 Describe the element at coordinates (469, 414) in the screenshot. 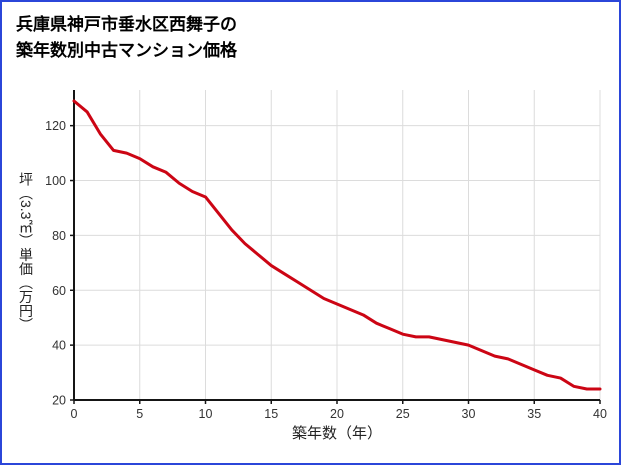

I see `x-tick-label: 30` at that location.